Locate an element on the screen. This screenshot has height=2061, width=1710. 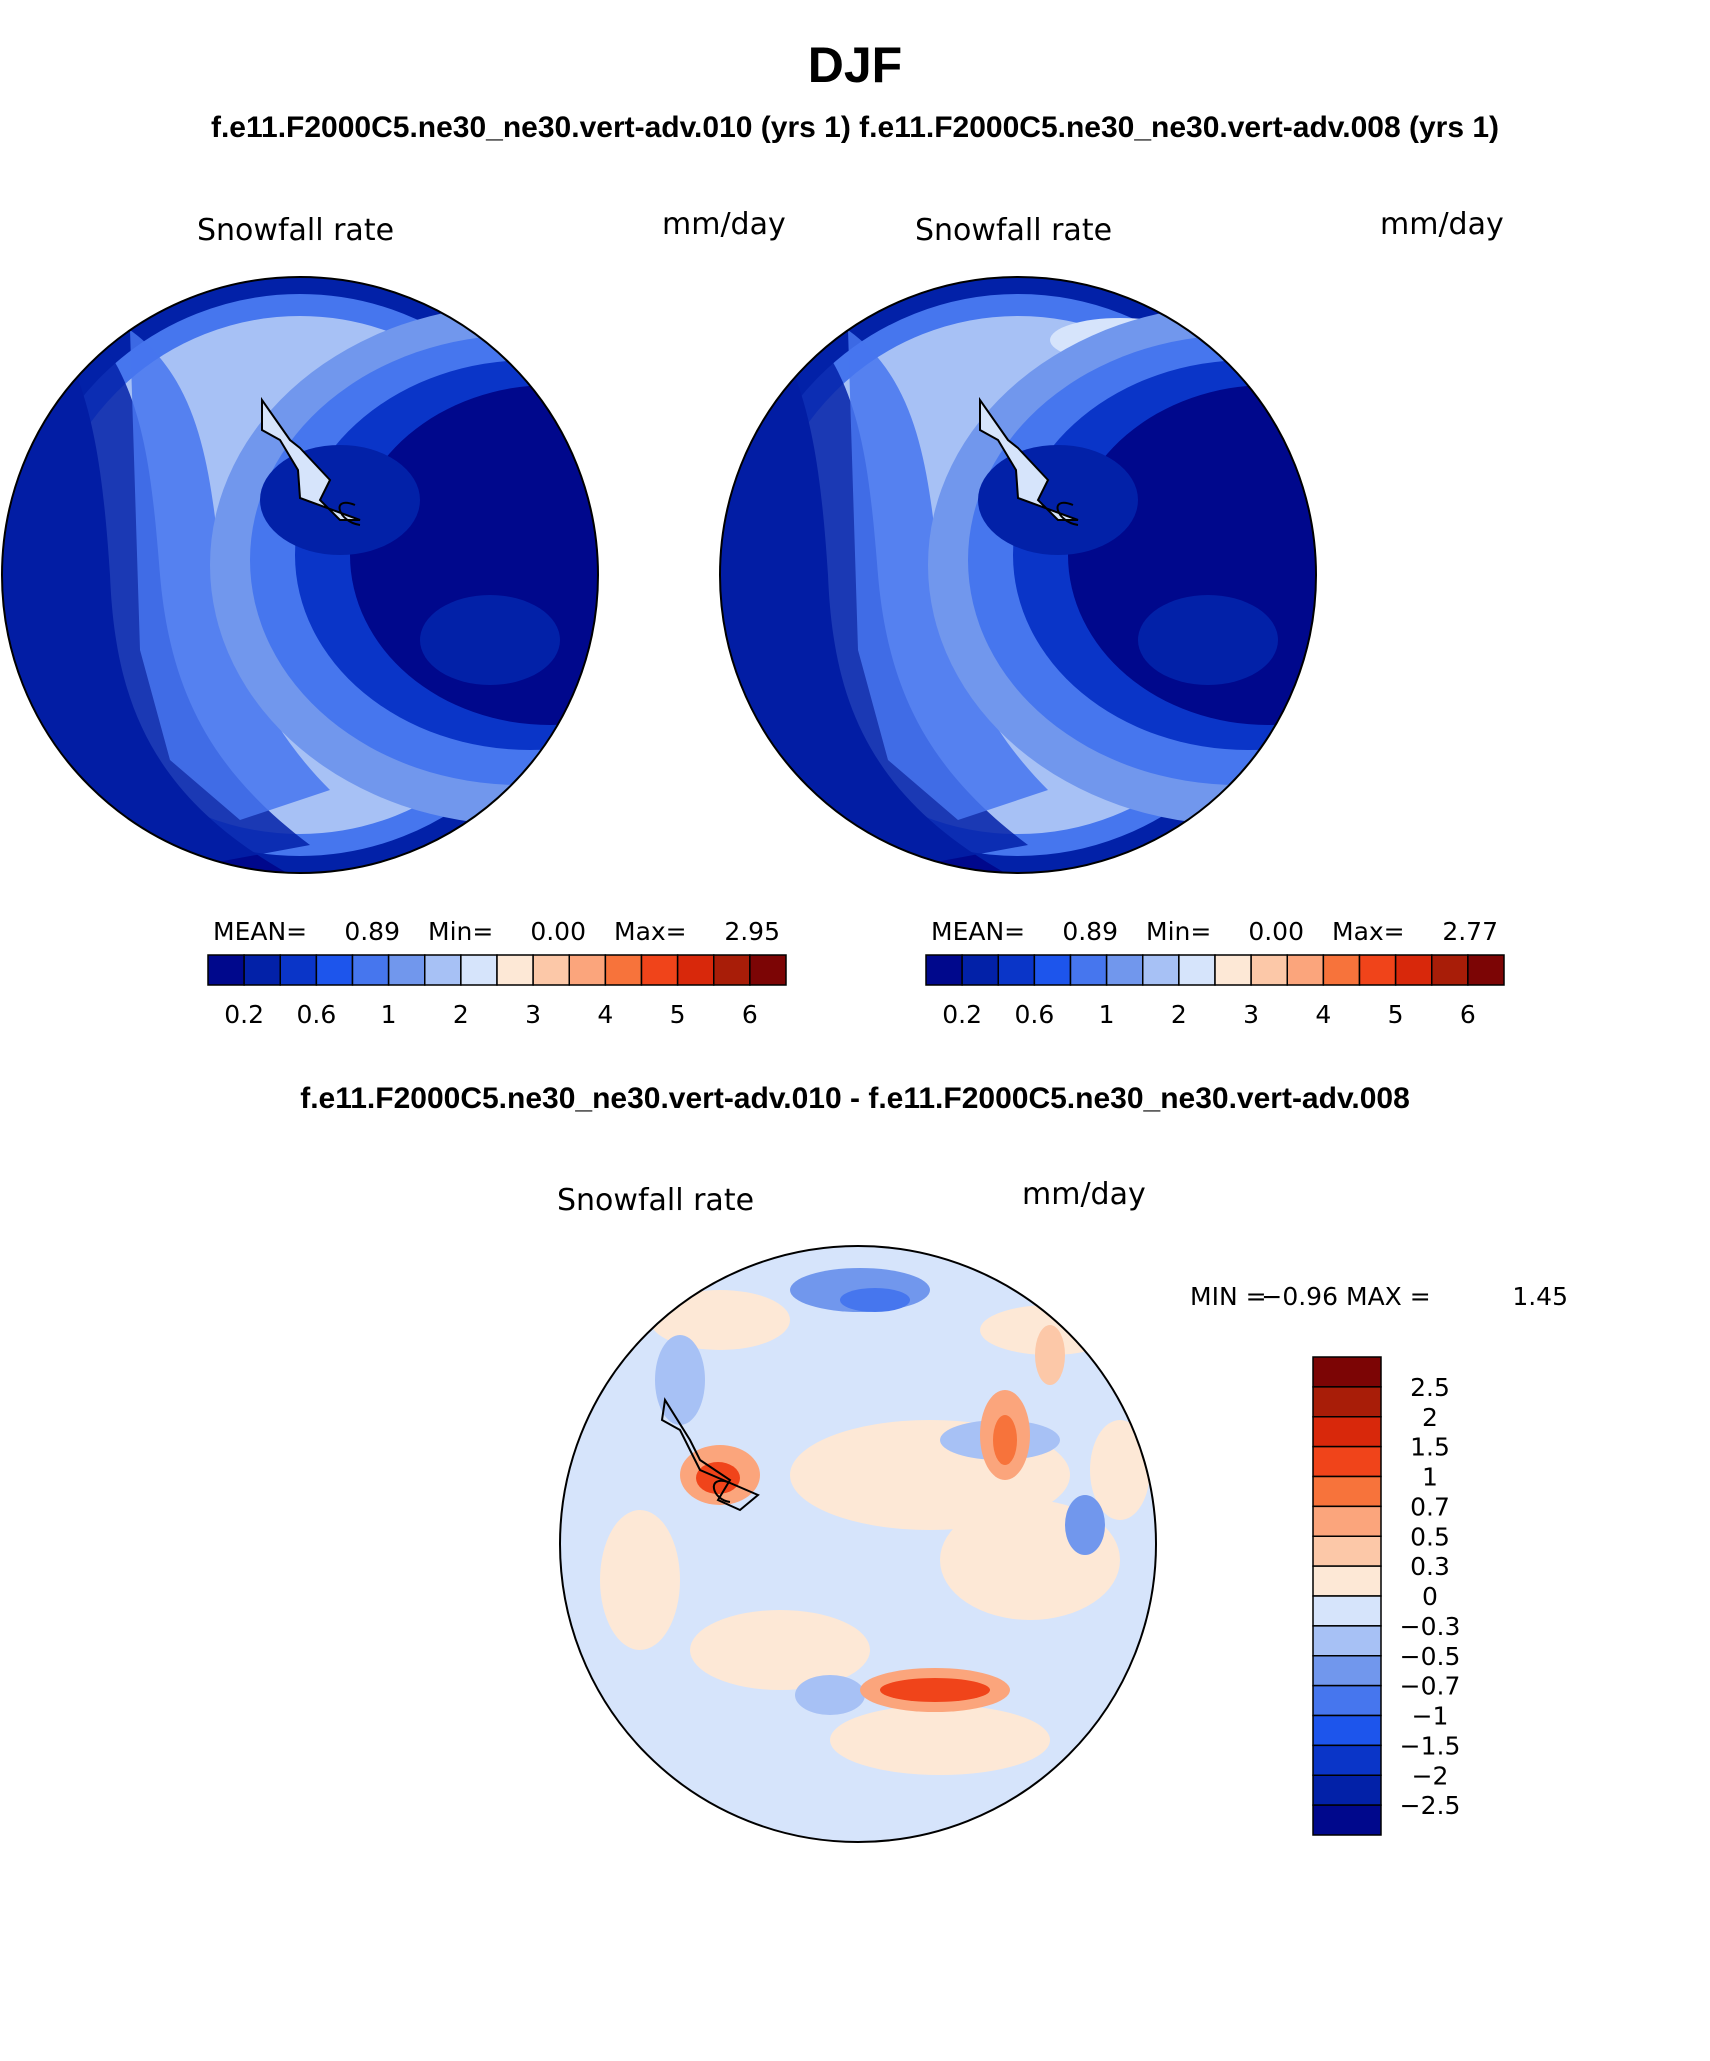
panel-008-filled-contours is located at coordinates (1018, 575).